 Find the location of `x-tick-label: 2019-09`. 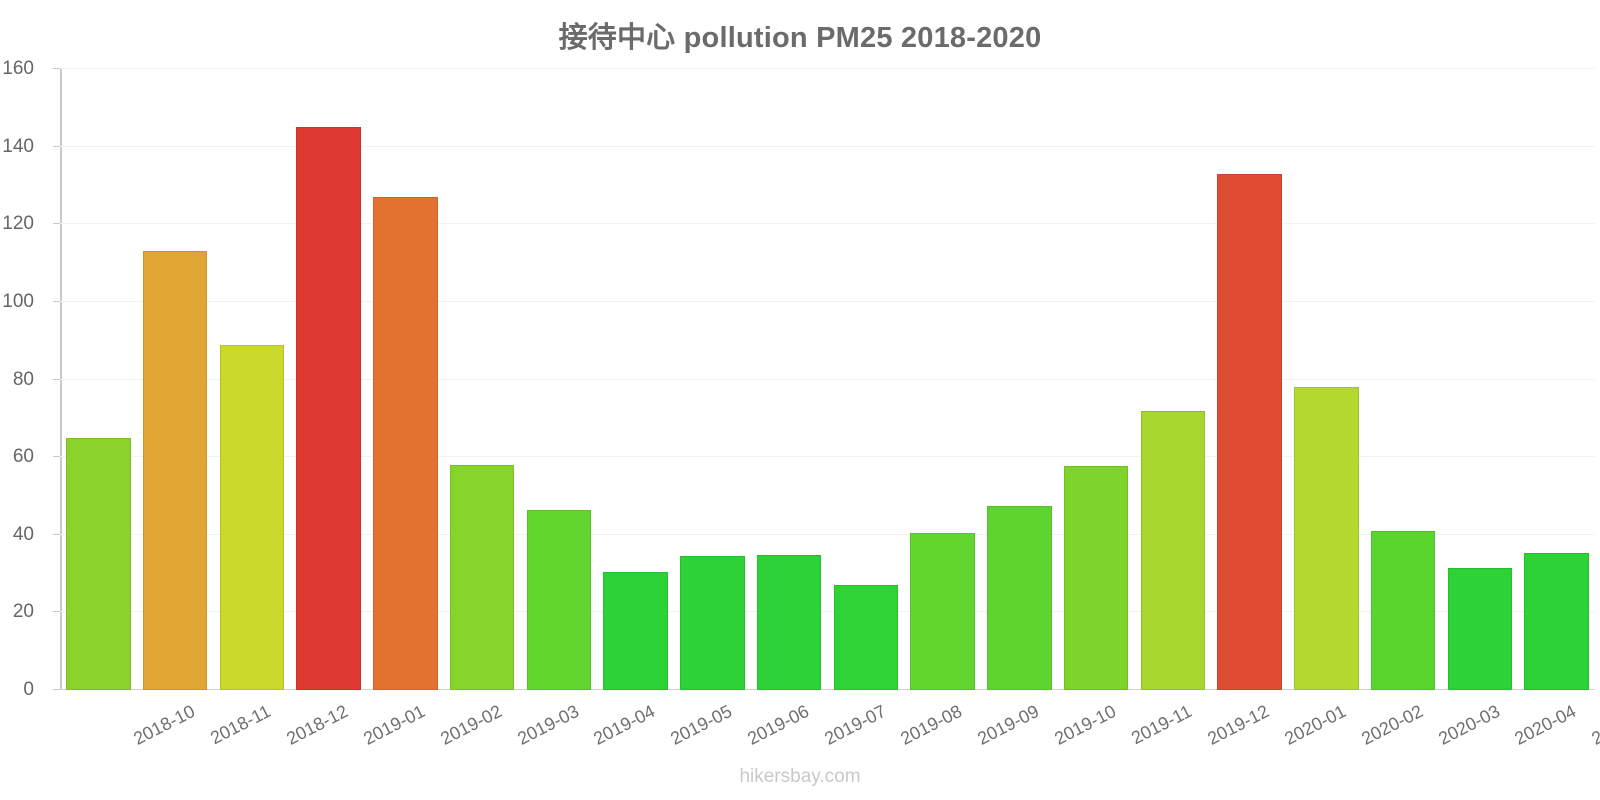

x-tick-label: 2019-09 is located at coordinates (1008, 725).